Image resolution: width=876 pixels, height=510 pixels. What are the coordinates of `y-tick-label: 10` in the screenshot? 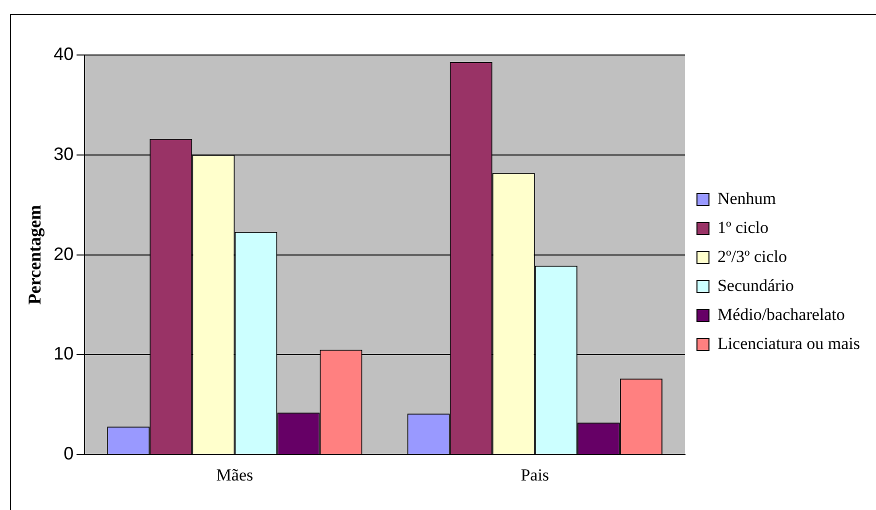 It's located at (64, 354).